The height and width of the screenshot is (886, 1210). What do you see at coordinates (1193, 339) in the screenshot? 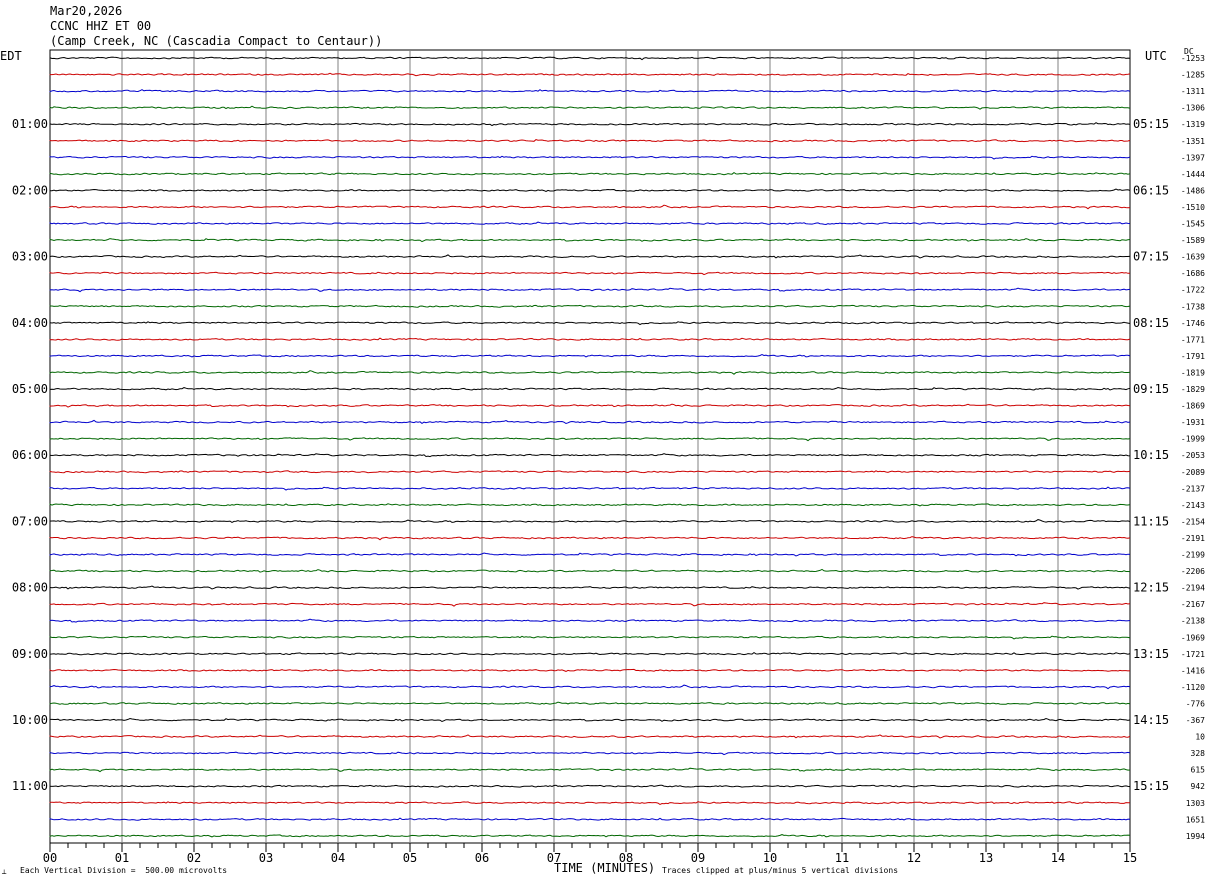
I see `dc-offset-row-18: -1771` at bounding box center [1193, 339].